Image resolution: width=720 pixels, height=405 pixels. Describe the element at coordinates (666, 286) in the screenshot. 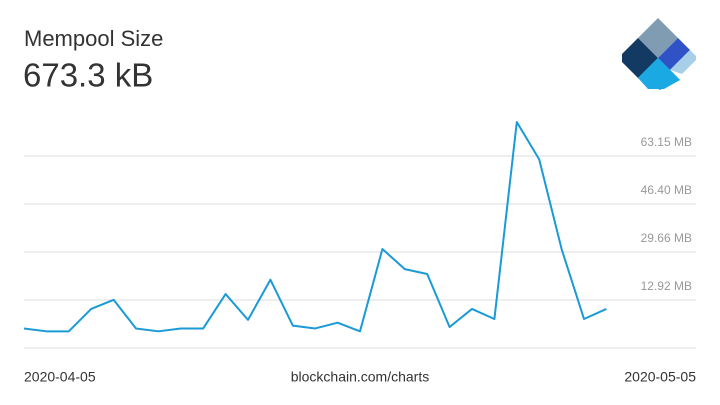

I see `y-tick-label: 12.92 MB` at that location.